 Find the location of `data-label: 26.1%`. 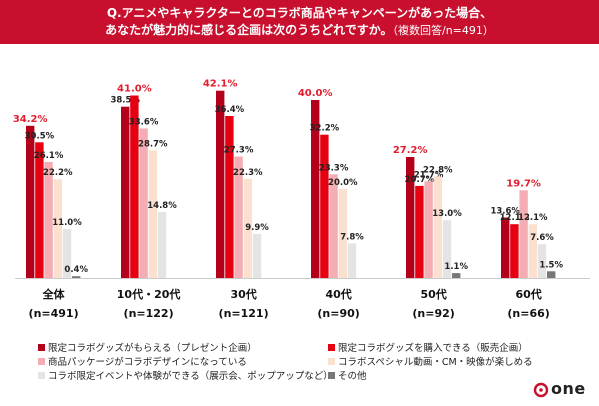

data-label: 26.1% is located at coordinates (49, 156).